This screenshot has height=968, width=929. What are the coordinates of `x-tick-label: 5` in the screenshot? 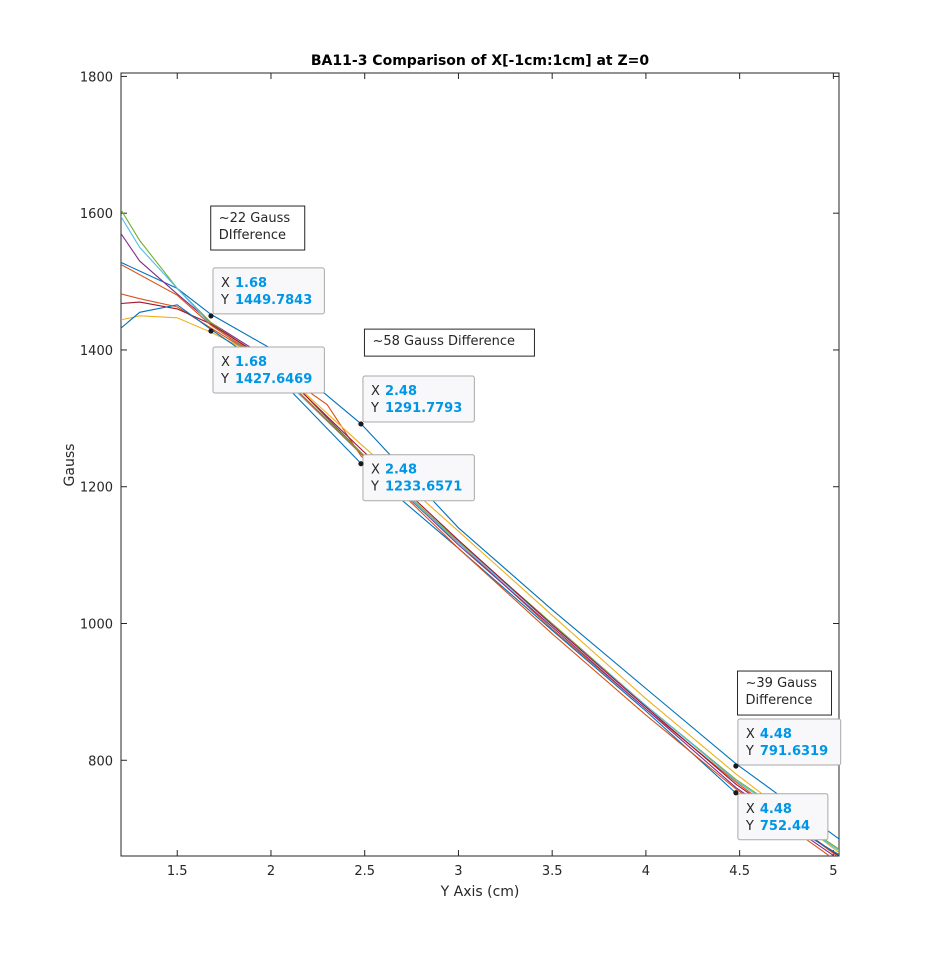 It's located at (833, 871).